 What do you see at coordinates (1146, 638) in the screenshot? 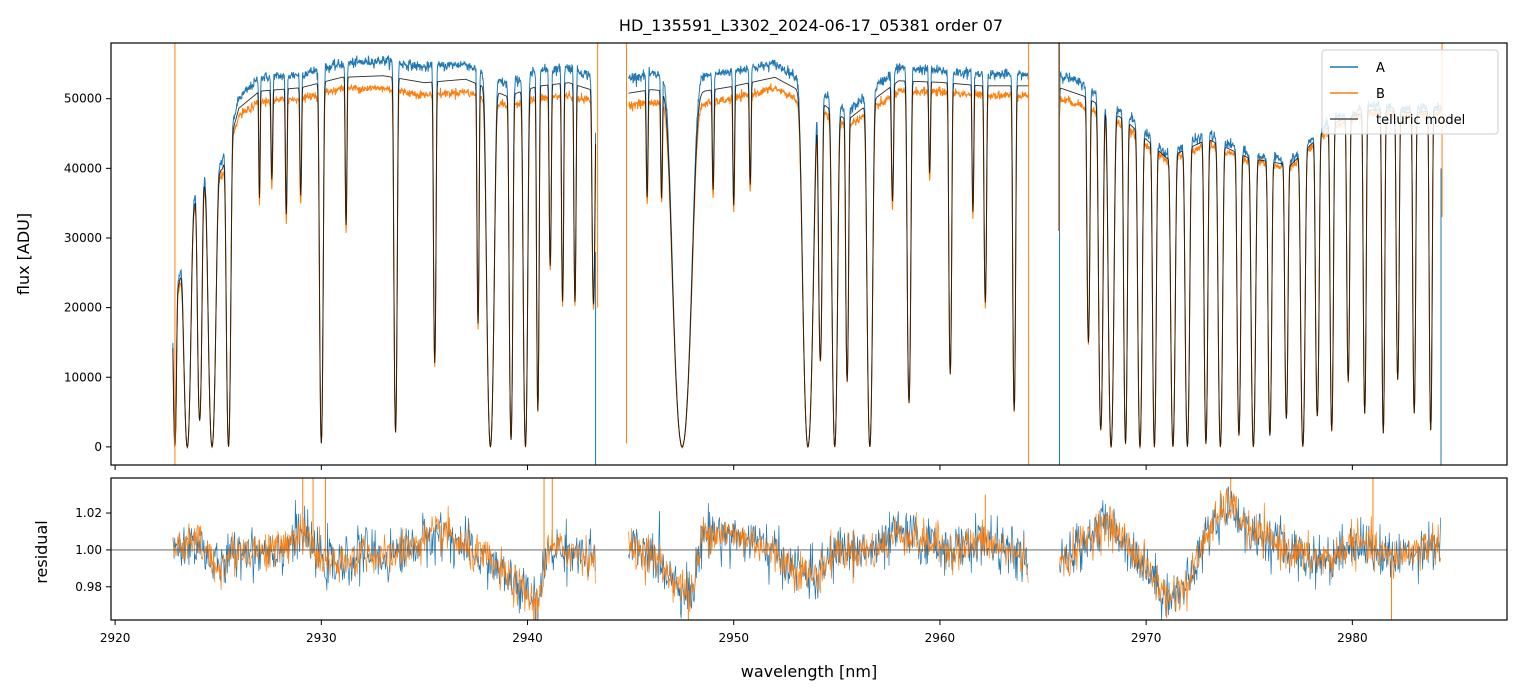
I see `x-tick-label: 2970` at bounding box center [1146, 638].